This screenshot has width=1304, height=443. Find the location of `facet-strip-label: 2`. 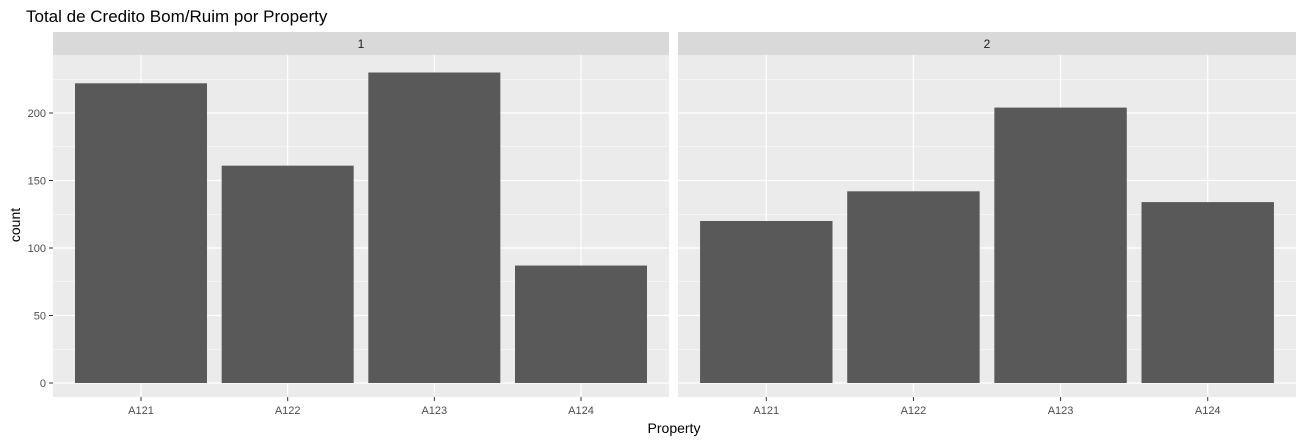

facet-strip-label: 2 is located at coordinates (987, 44).